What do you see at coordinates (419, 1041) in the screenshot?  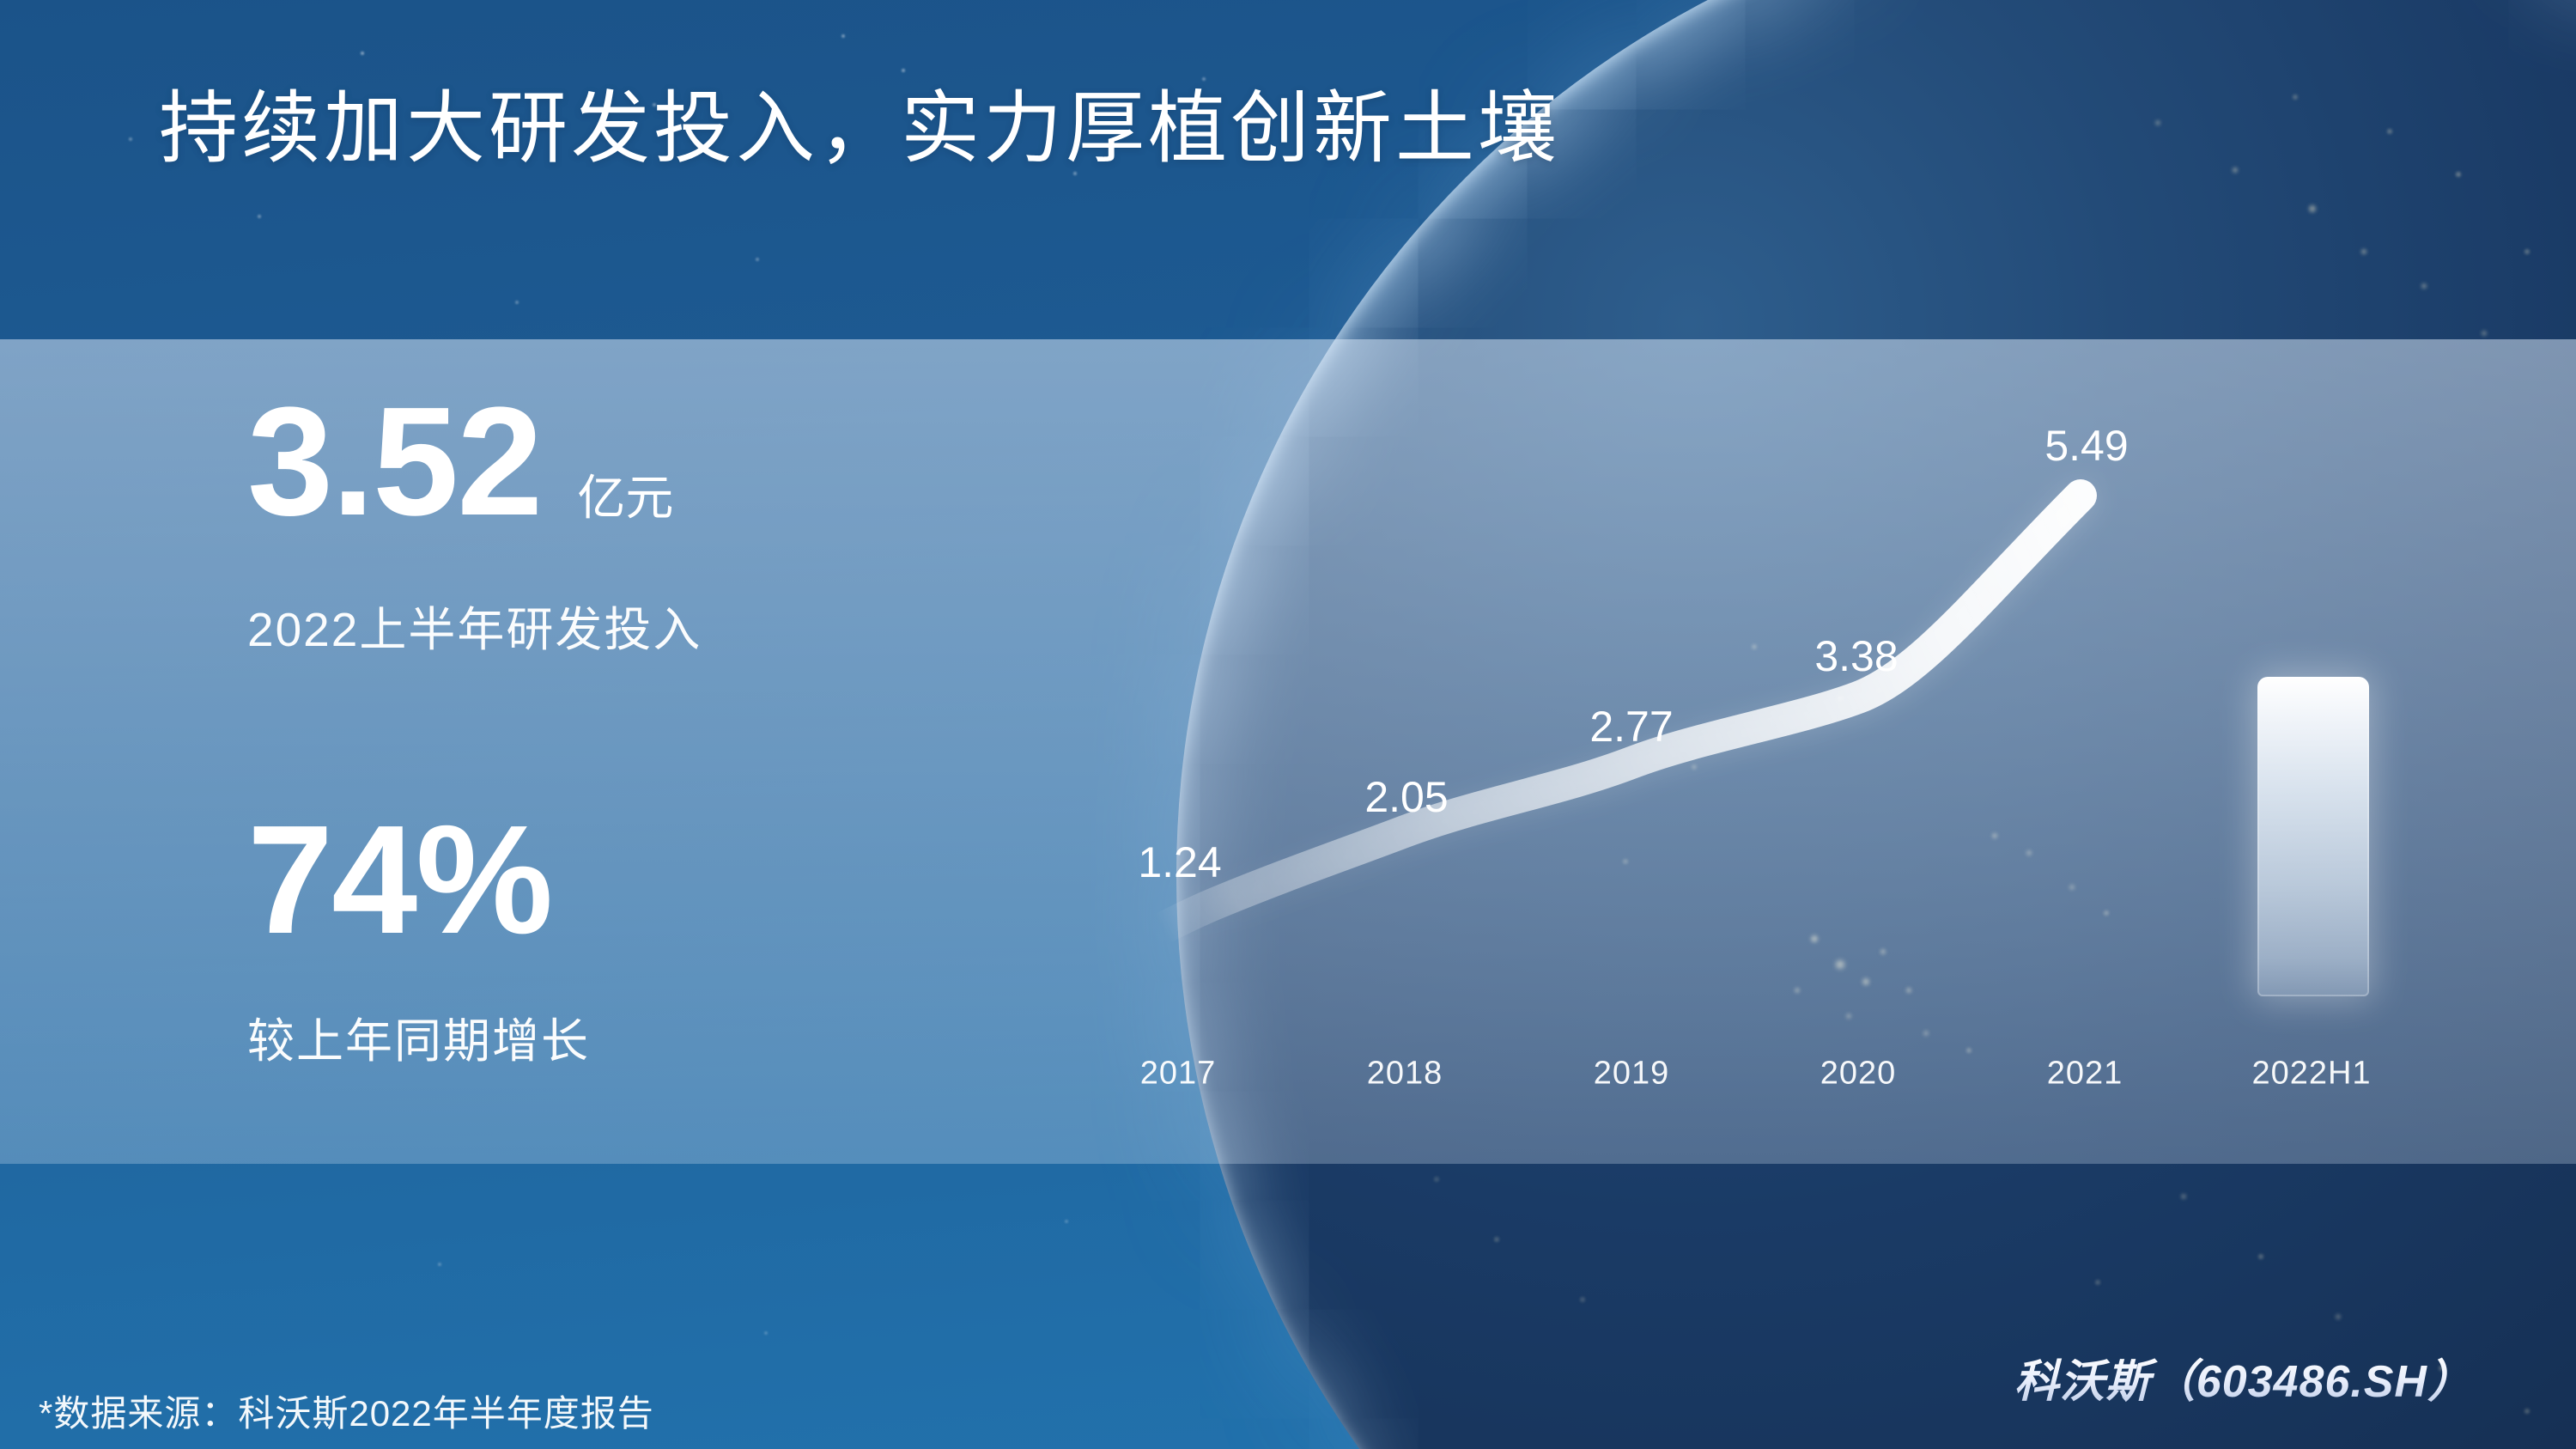 I see `stat-caption: 较上年同期增长` at bounding box center [419, 1041].